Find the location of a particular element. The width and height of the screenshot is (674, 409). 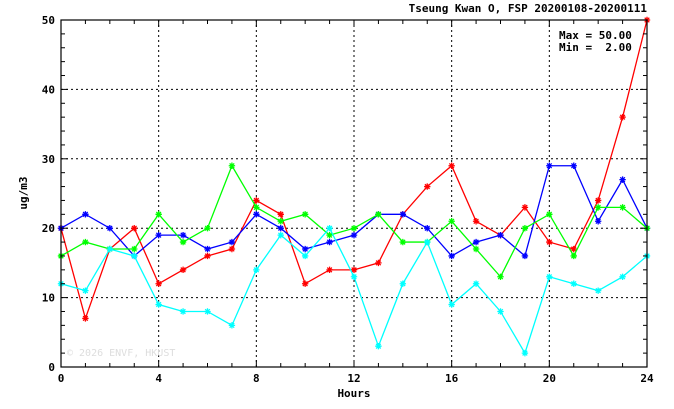

chart-title: Tseung Kwan O, FSP 20200108-20200111 is located at coordinates (528, 8).